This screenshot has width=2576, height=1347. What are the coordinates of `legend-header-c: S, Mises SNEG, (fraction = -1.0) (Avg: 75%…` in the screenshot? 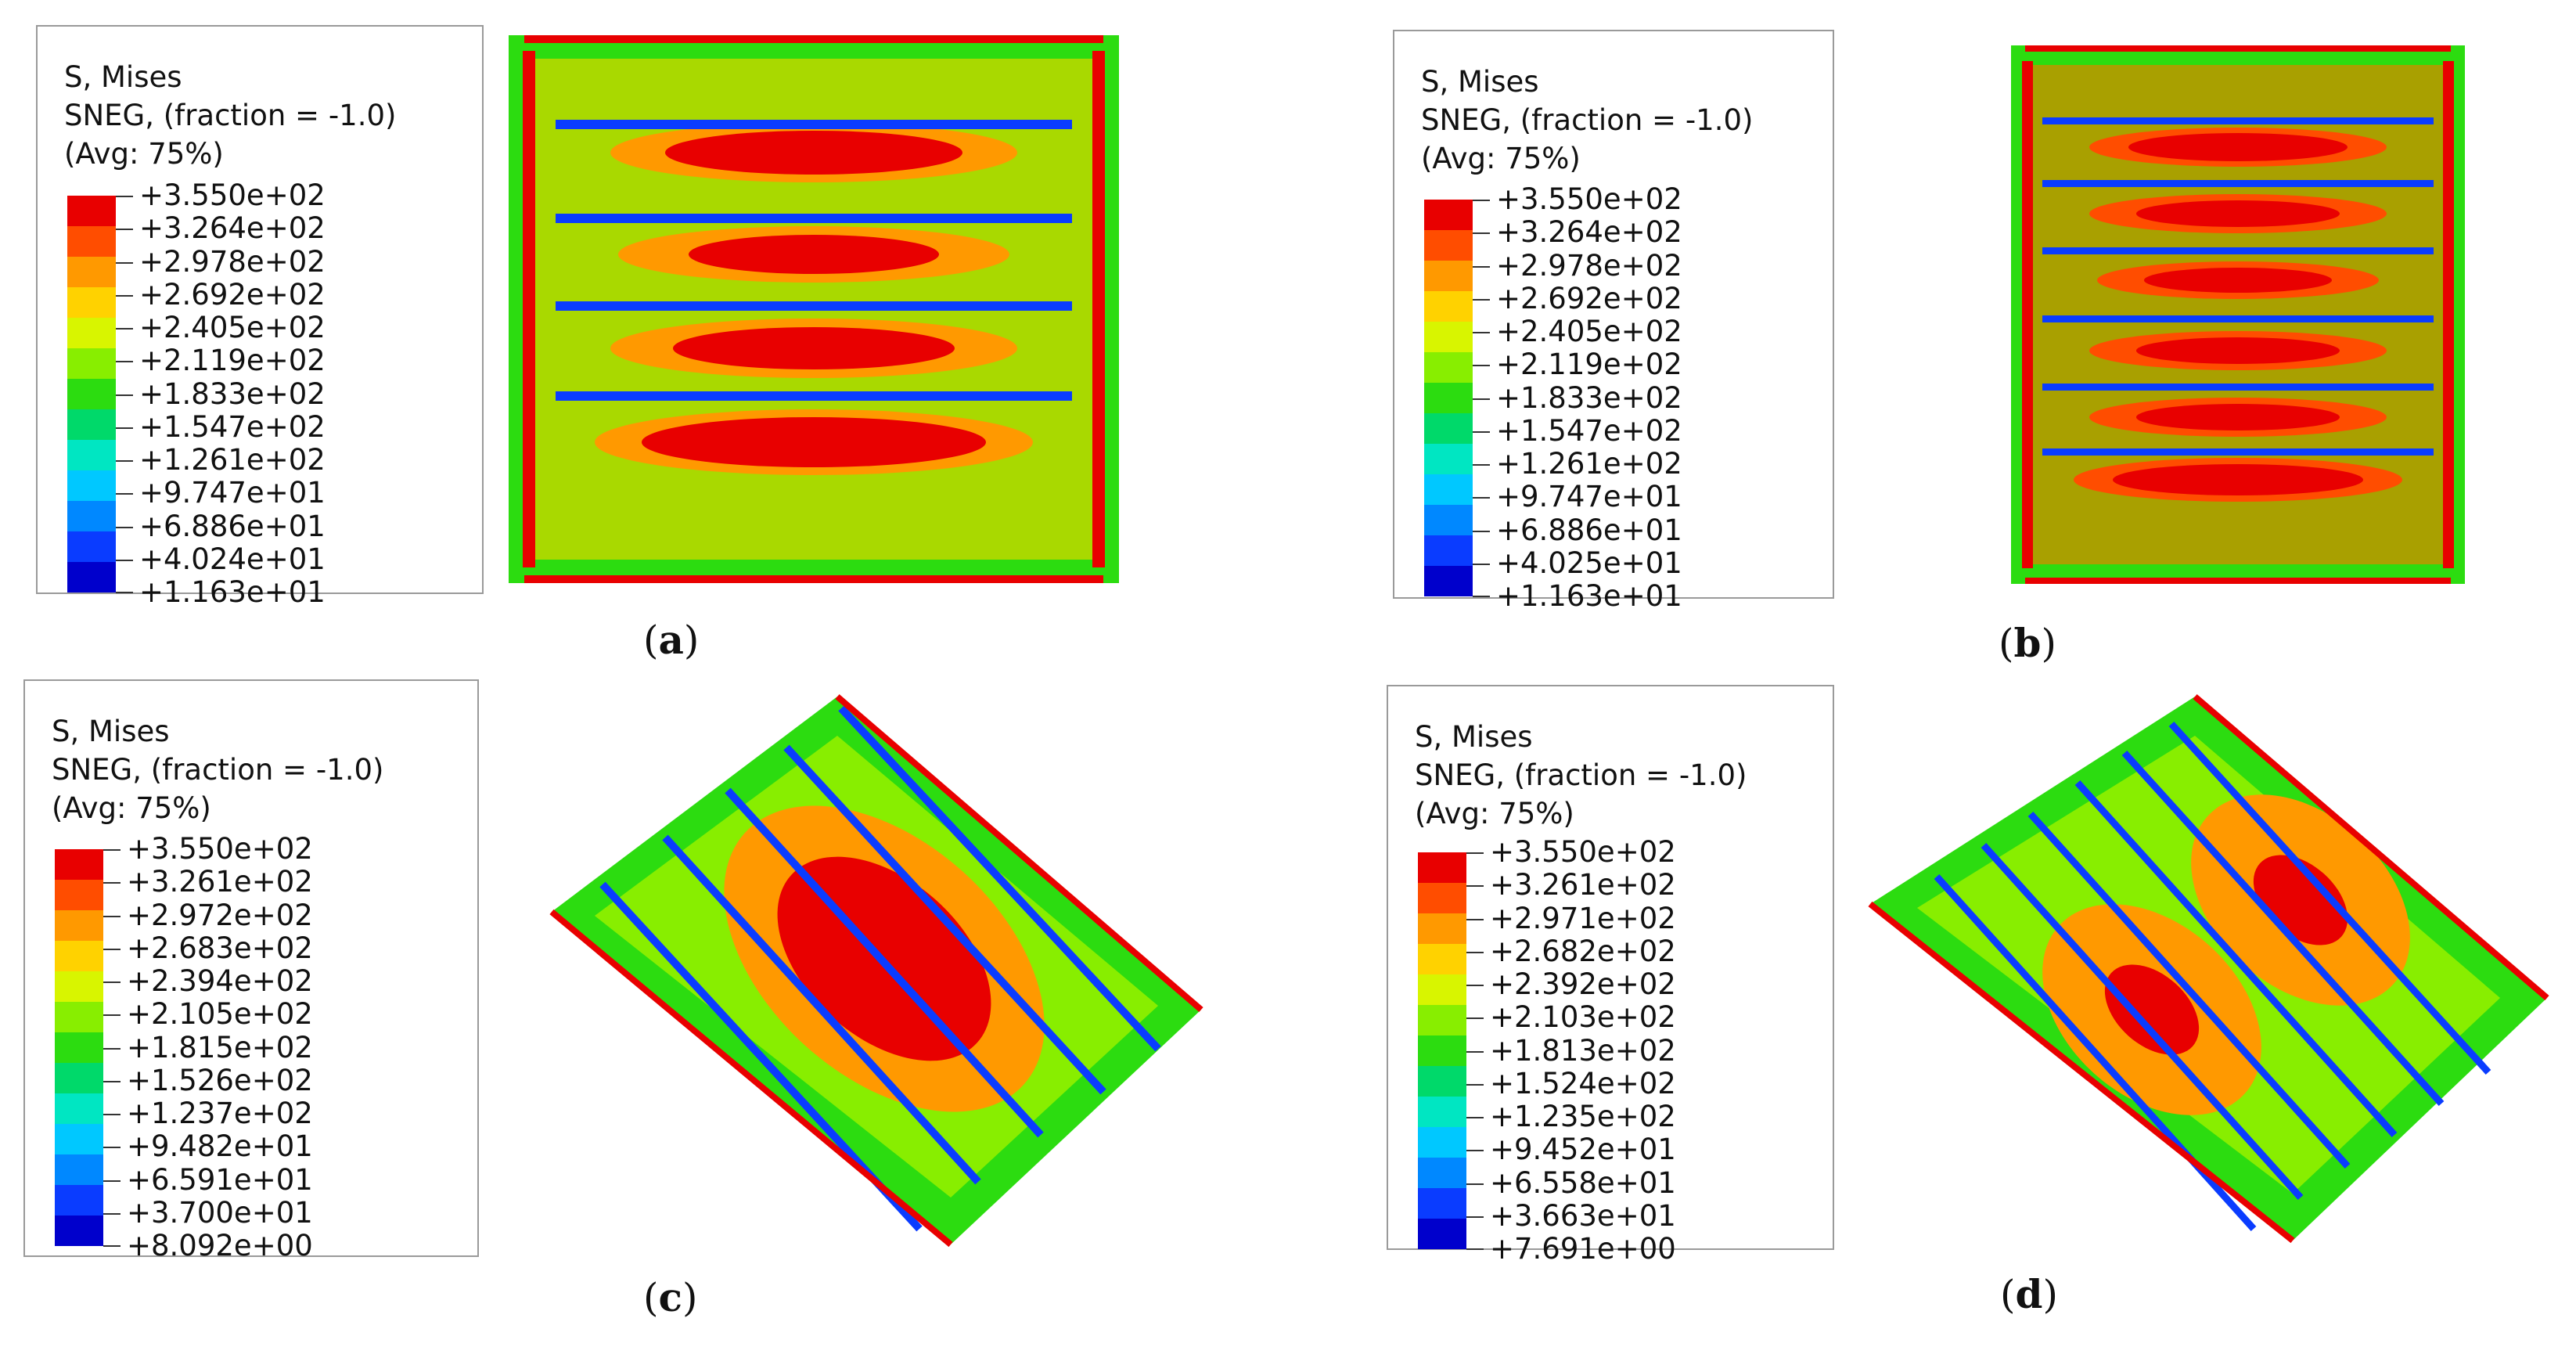 It's located at (217, 769).